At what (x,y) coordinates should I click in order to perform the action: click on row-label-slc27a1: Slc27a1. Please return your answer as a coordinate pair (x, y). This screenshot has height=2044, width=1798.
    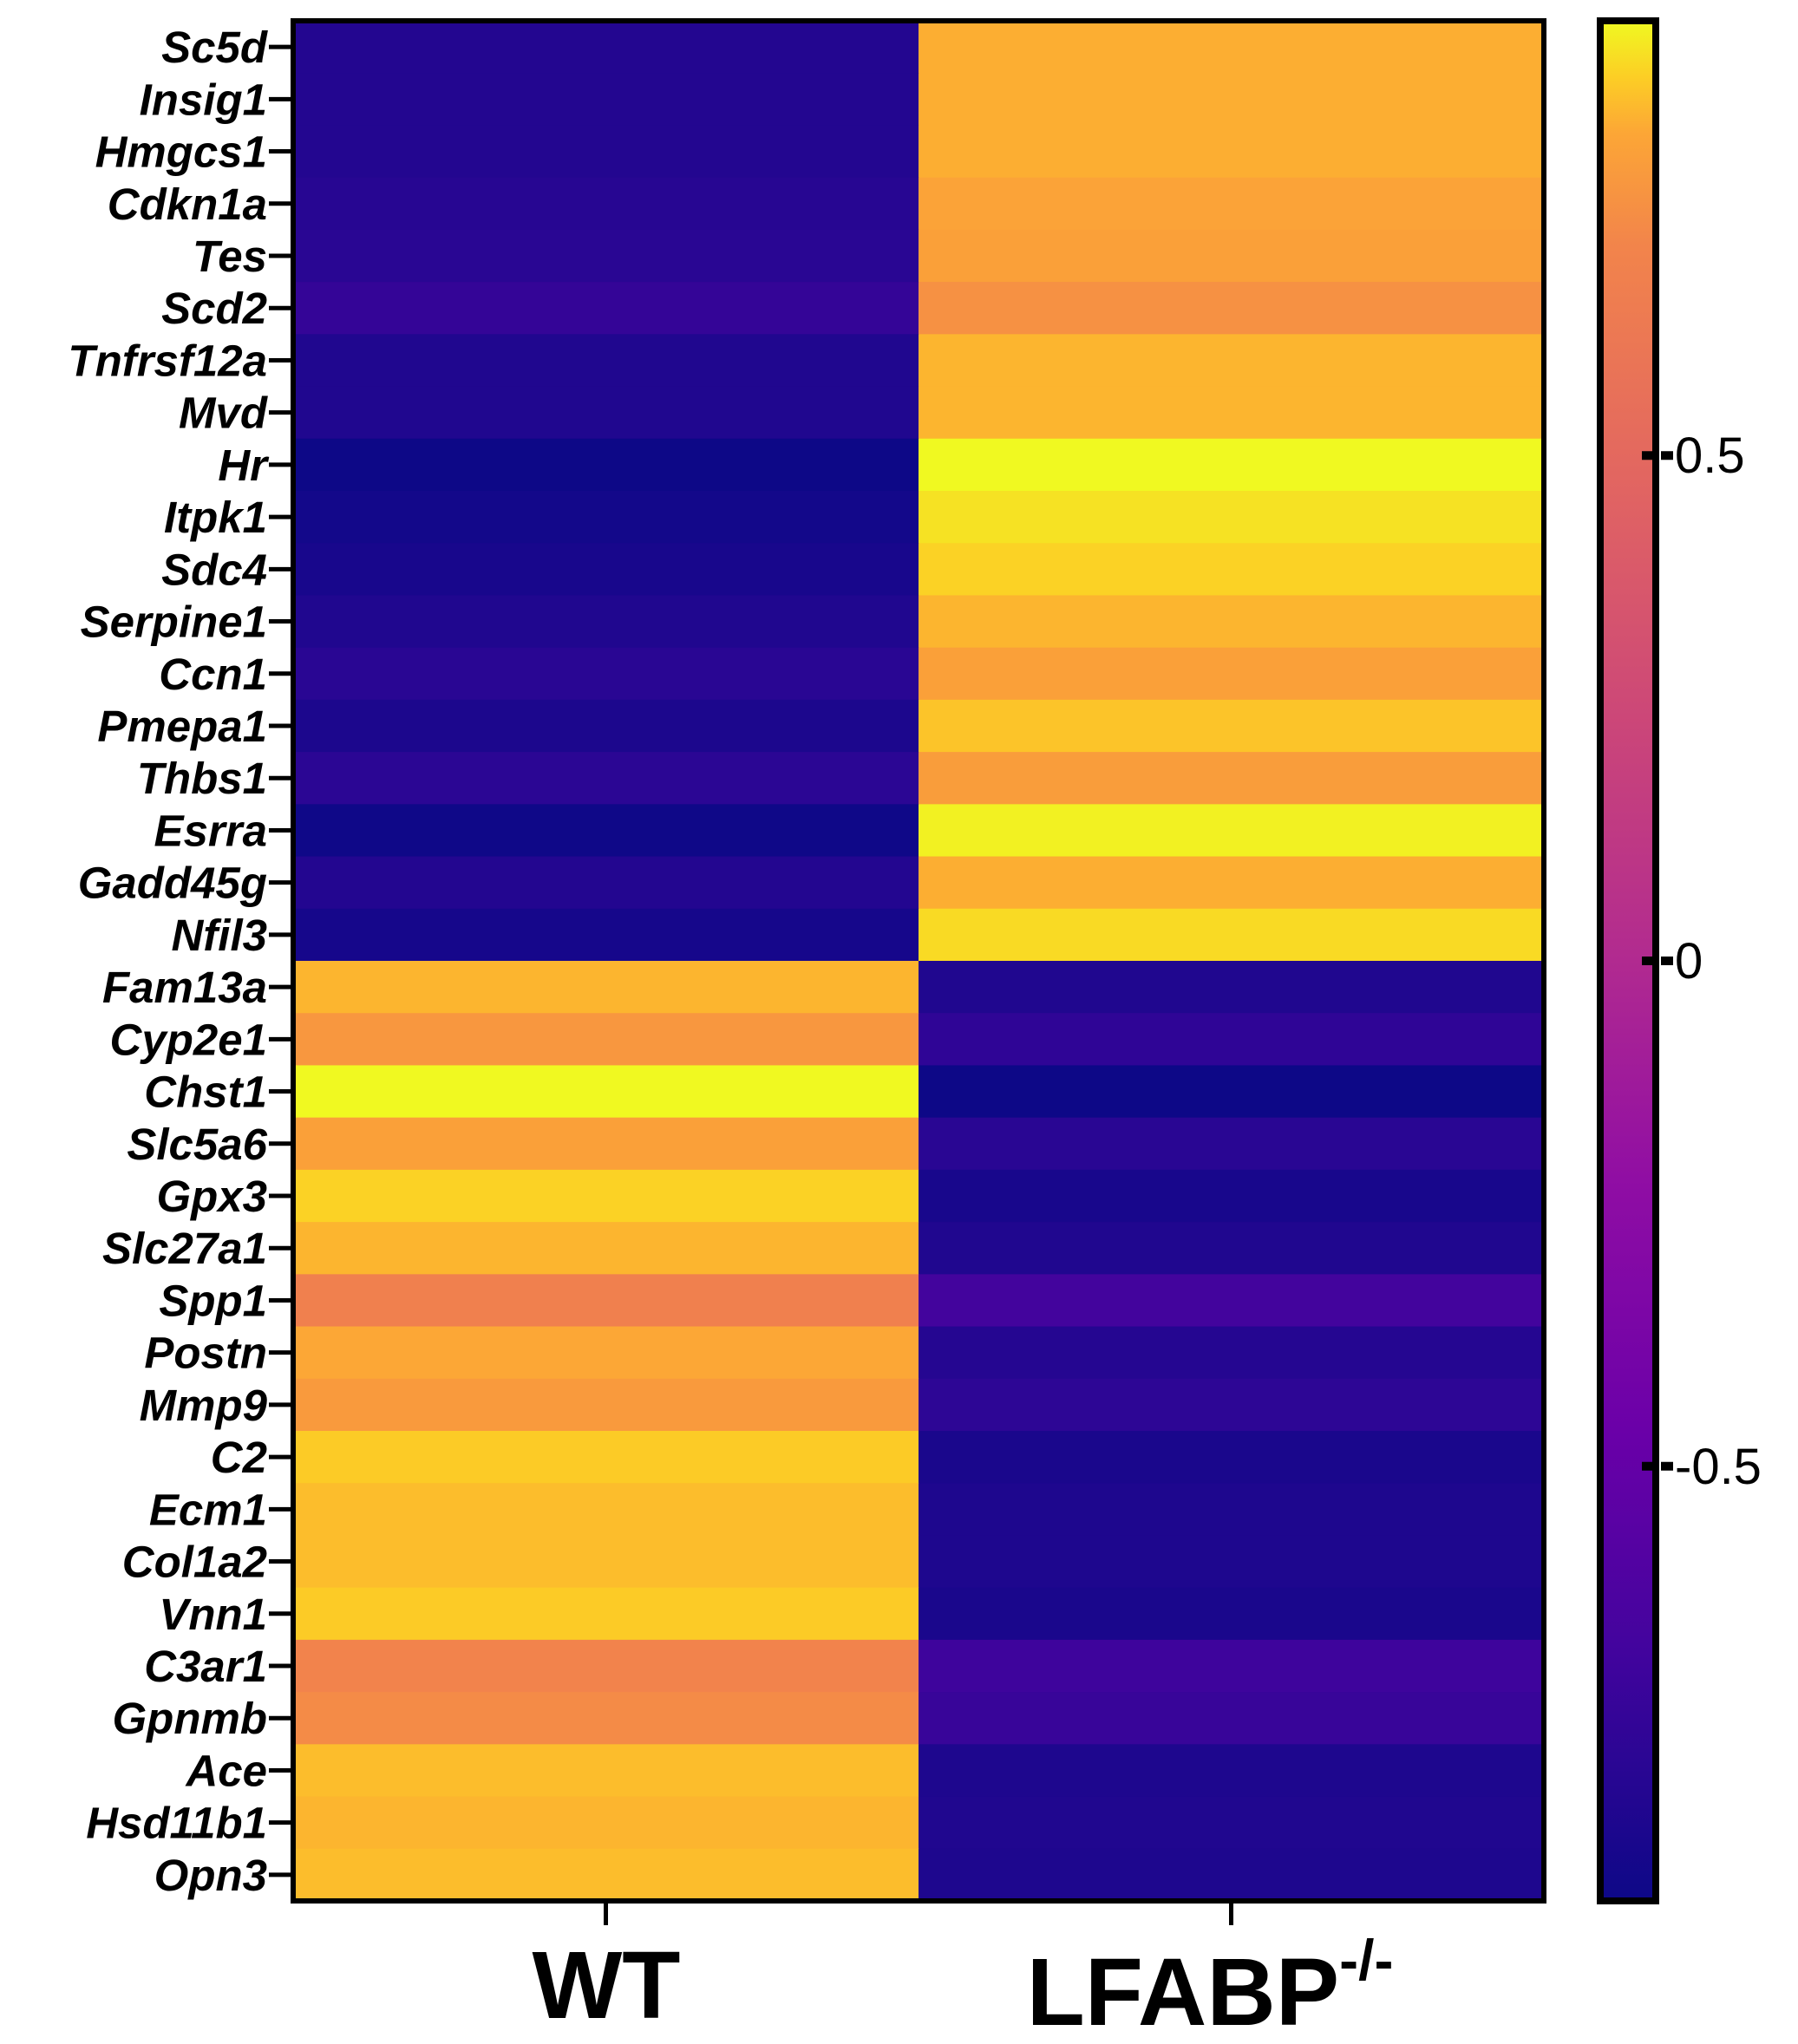
    Looking at the image, I should click on (184, 1248).